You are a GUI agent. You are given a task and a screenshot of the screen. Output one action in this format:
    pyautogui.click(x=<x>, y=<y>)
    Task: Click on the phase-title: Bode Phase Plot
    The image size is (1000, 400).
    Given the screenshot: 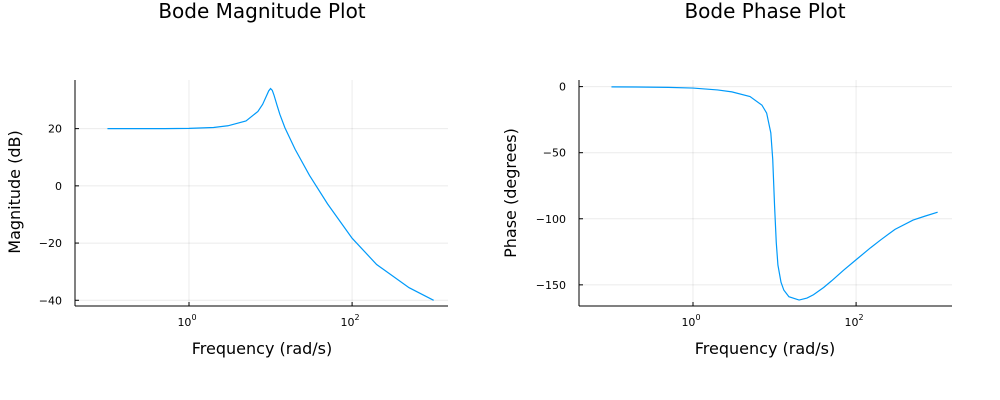 What is the action you would take?
    pyautogui.click(x=764, y=11)
    